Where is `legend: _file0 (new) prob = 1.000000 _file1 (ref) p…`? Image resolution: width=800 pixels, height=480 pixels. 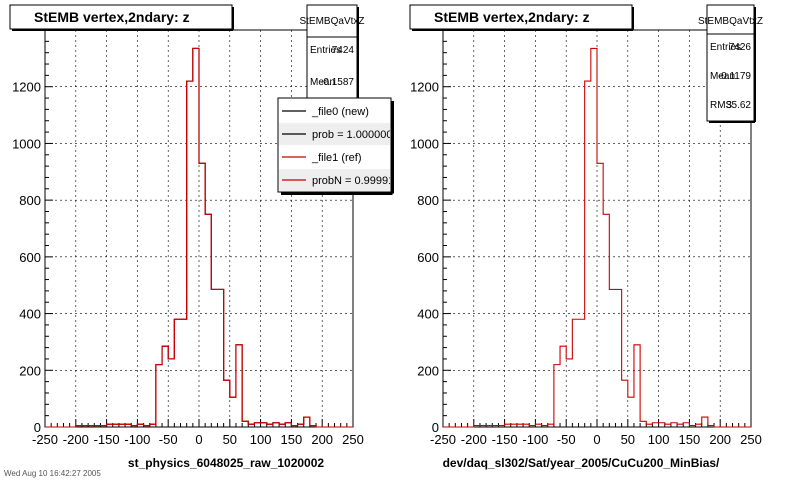
legend: _file0 (new) prob = 1.000000 _file1 (ref) p… is located at coordinates (338, 146).